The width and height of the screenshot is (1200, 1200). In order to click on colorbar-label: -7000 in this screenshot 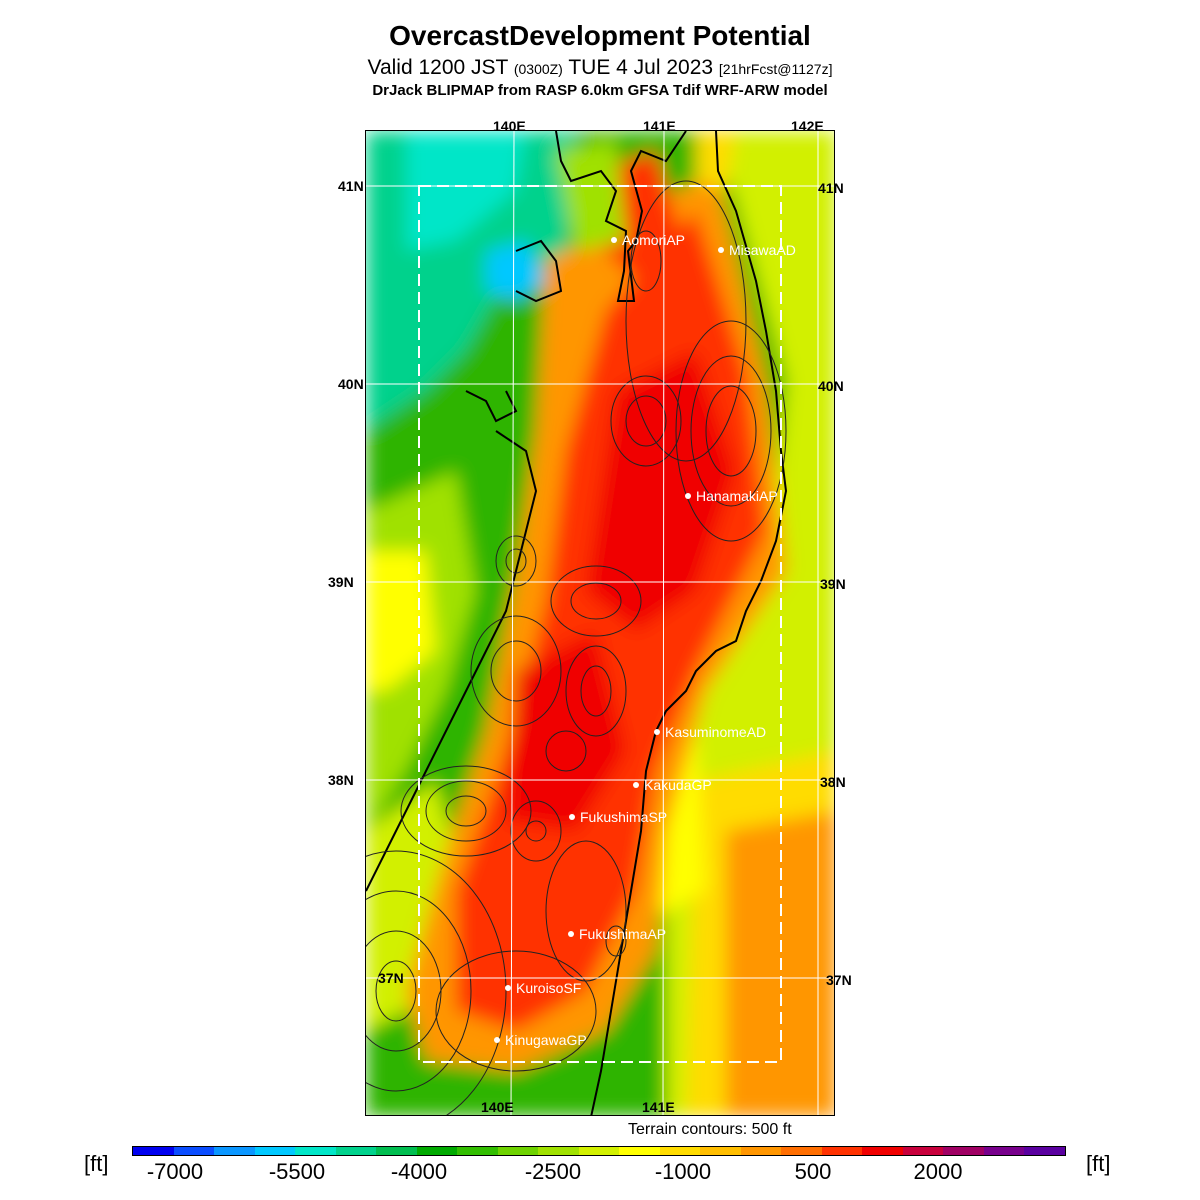, I will do `click(175, 1171)`.